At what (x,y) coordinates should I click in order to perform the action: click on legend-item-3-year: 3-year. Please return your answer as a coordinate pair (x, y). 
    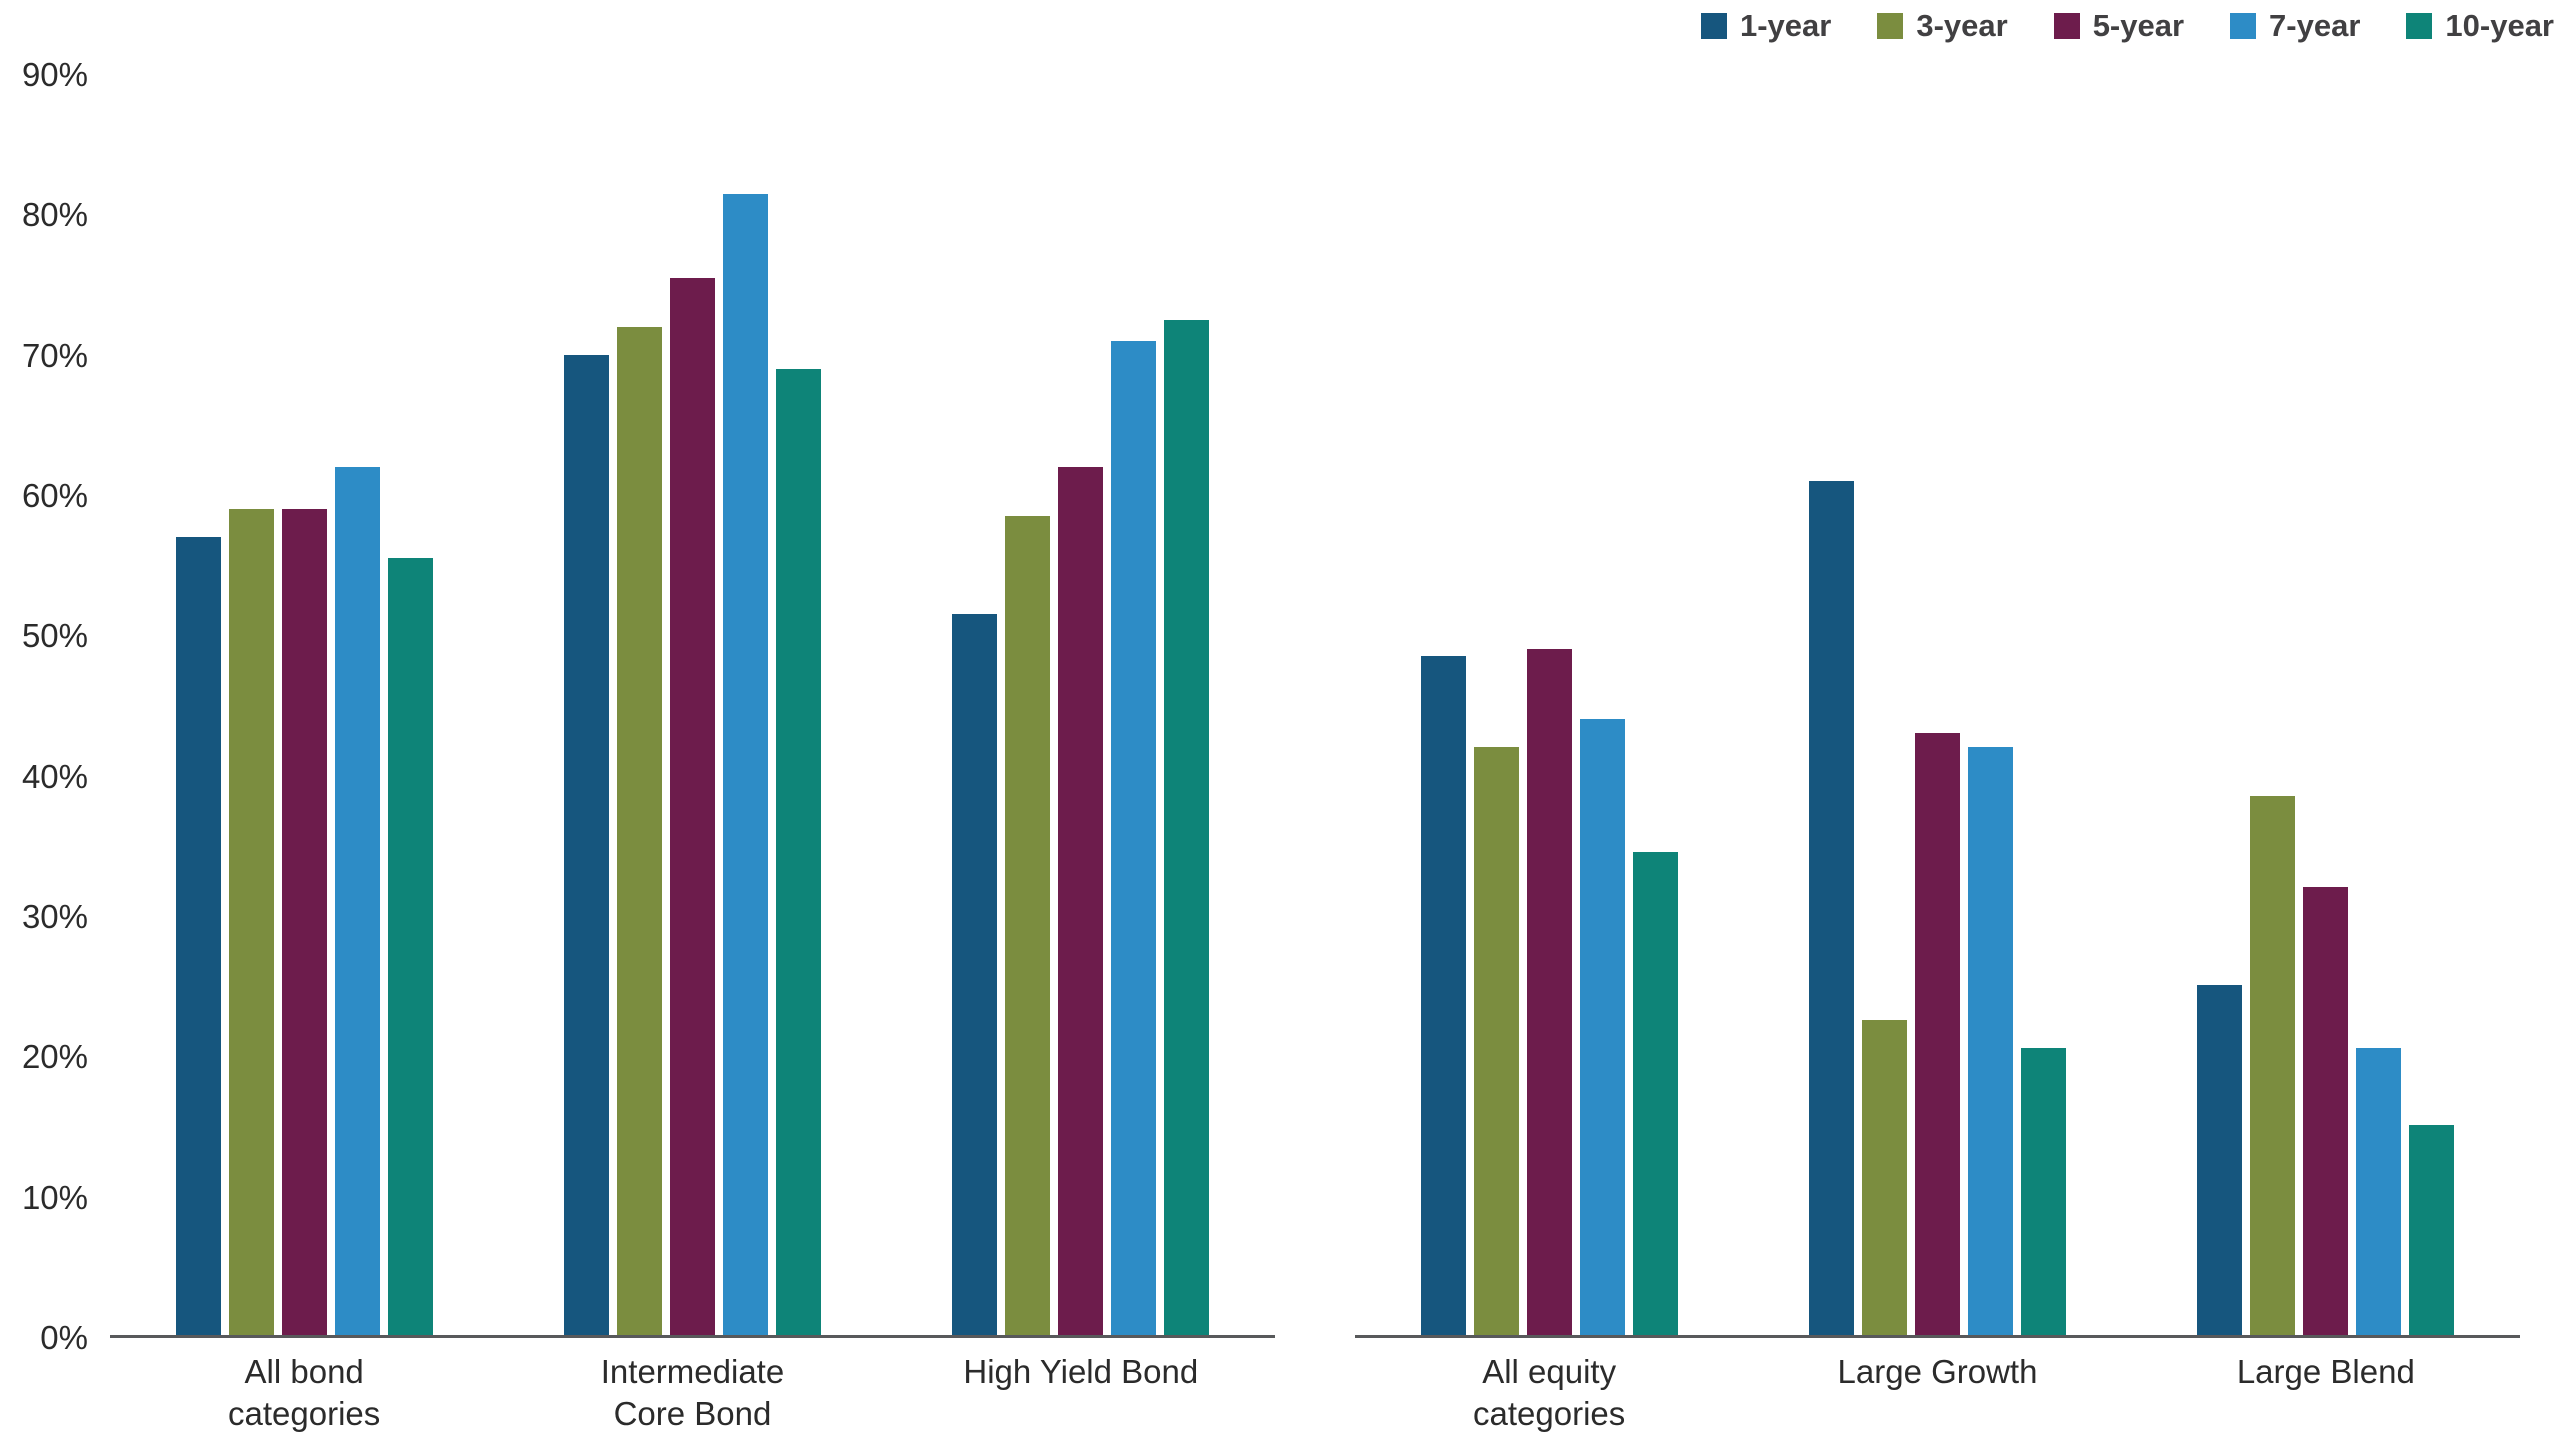
    Looking at the image, I should click on (1942, 26).